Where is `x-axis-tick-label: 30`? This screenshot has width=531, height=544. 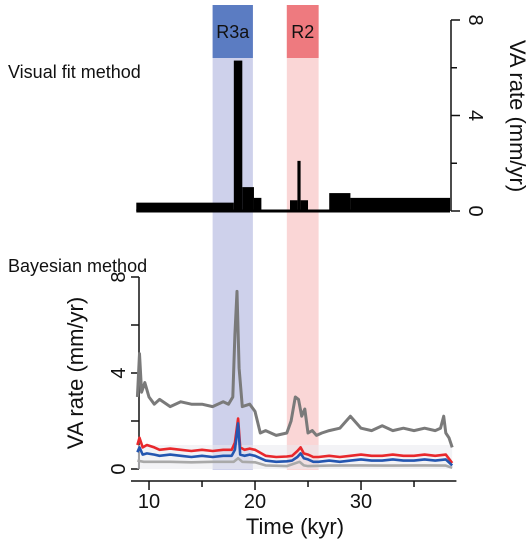 x-axis-tick-label: 30 is located at coordinates (361, 502).